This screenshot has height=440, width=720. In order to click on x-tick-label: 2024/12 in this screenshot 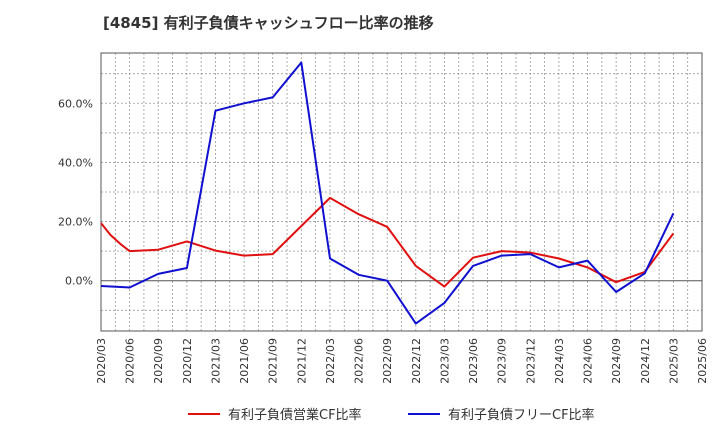, I will do `click(645, 361)`.